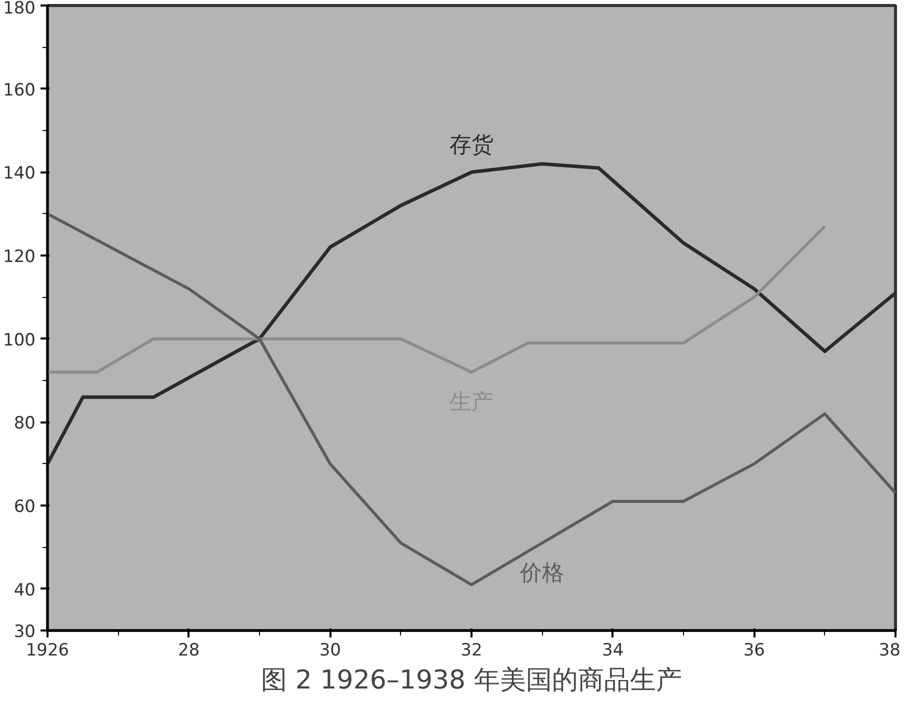 Image resolution: width=922 pixels, height=722 pixels. I want to click on series-label: 价格, so click(541, 573).